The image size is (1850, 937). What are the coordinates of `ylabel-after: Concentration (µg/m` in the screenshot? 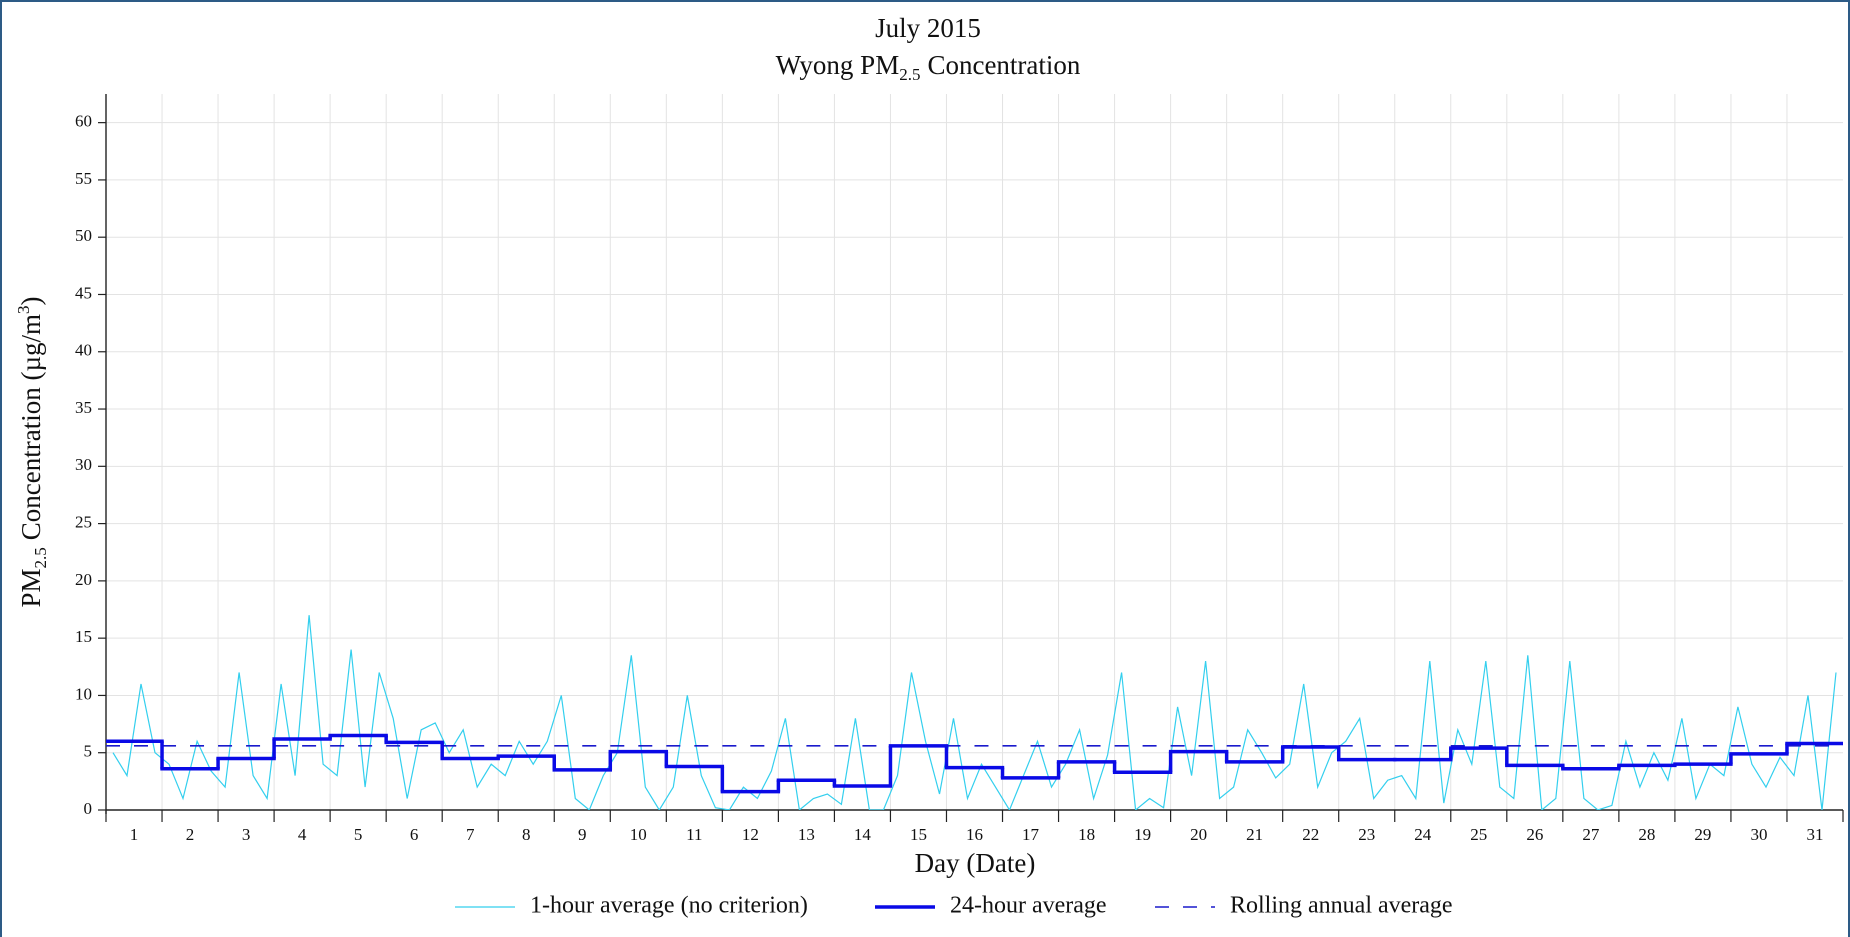 It's located at (31, 427).